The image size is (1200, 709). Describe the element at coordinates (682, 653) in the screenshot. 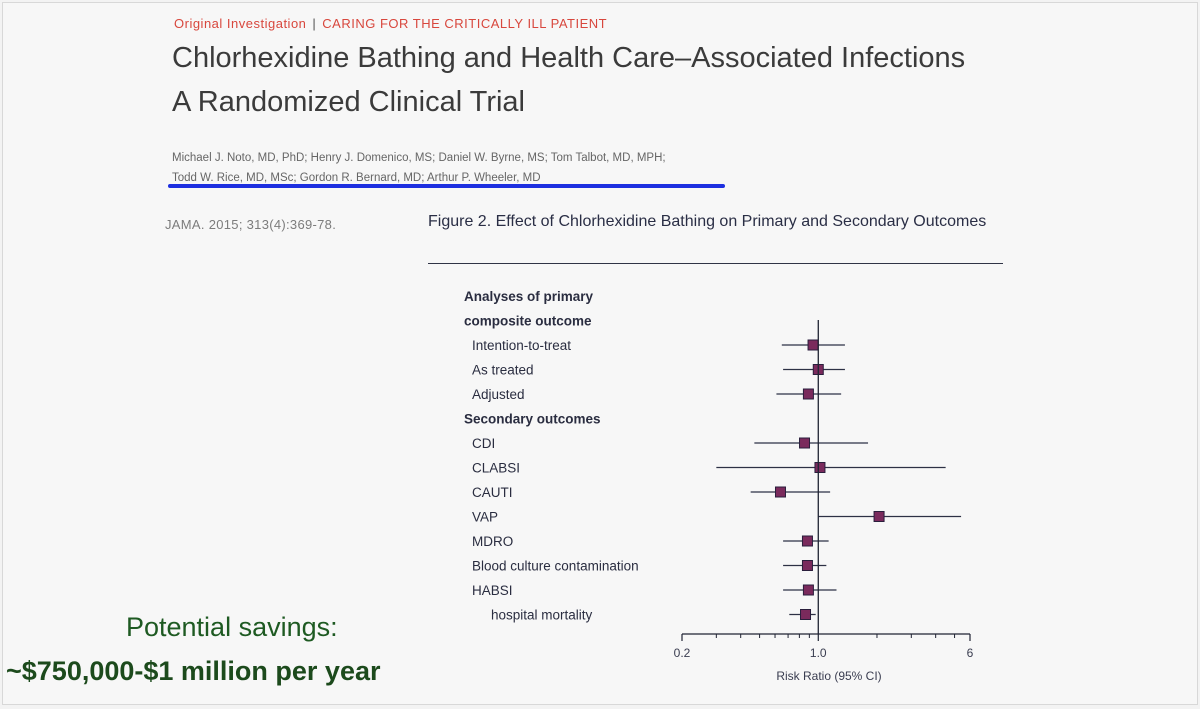

I see `x-tick-label: 0.2` at that location.